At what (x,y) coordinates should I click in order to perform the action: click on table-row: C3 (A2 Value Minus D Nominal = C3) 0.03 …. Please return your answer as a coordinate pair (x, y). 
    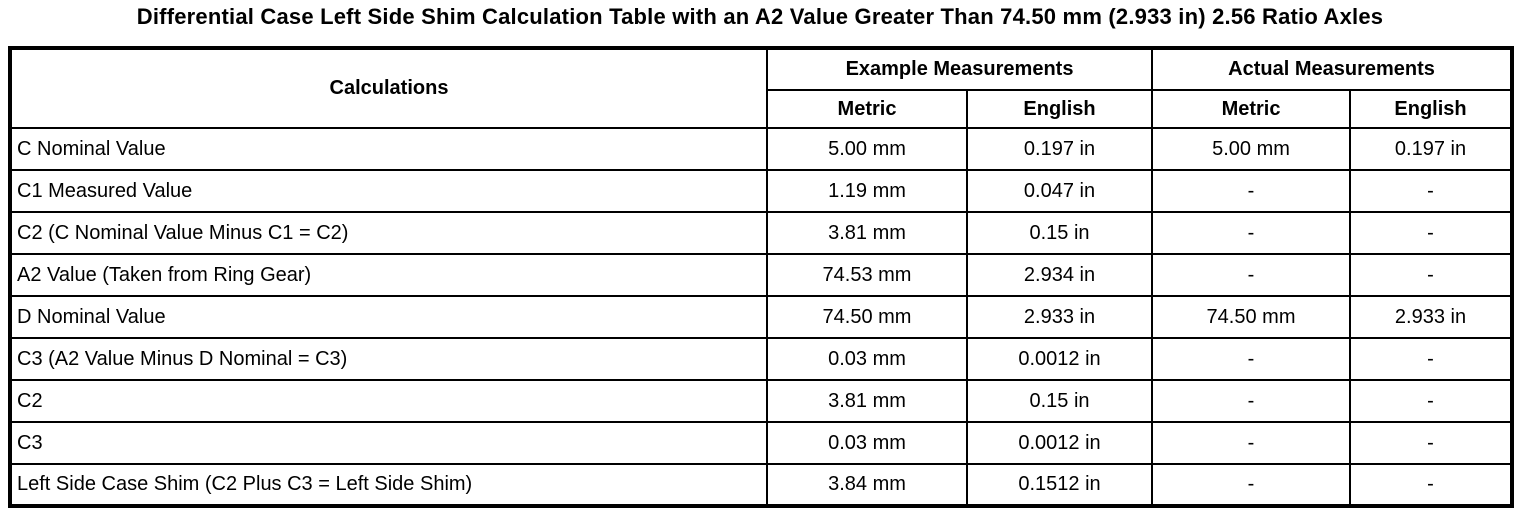
    Looking at the image, I should click on (761, 359).